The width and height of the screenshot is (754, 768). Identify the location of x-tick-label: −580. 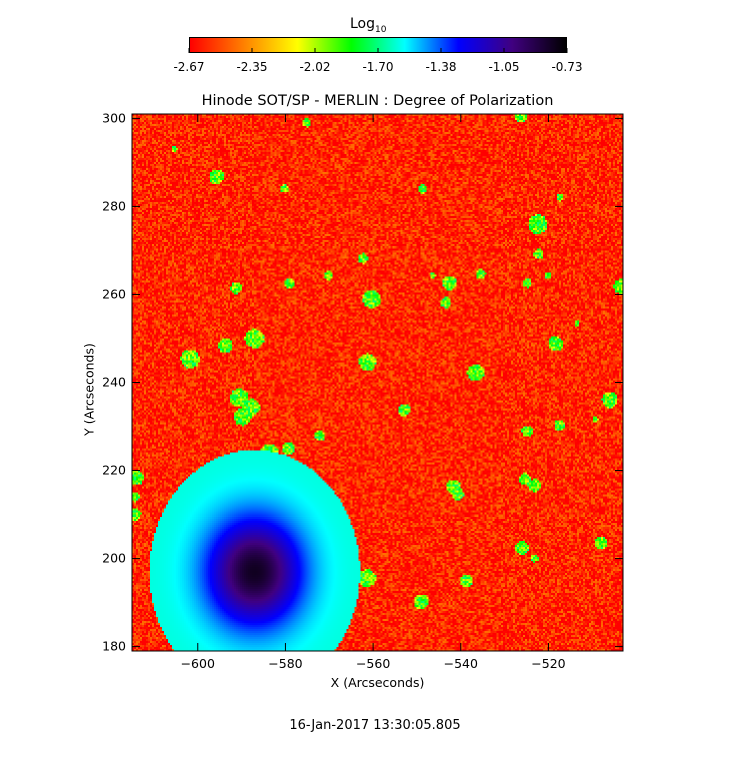
(285, 663).